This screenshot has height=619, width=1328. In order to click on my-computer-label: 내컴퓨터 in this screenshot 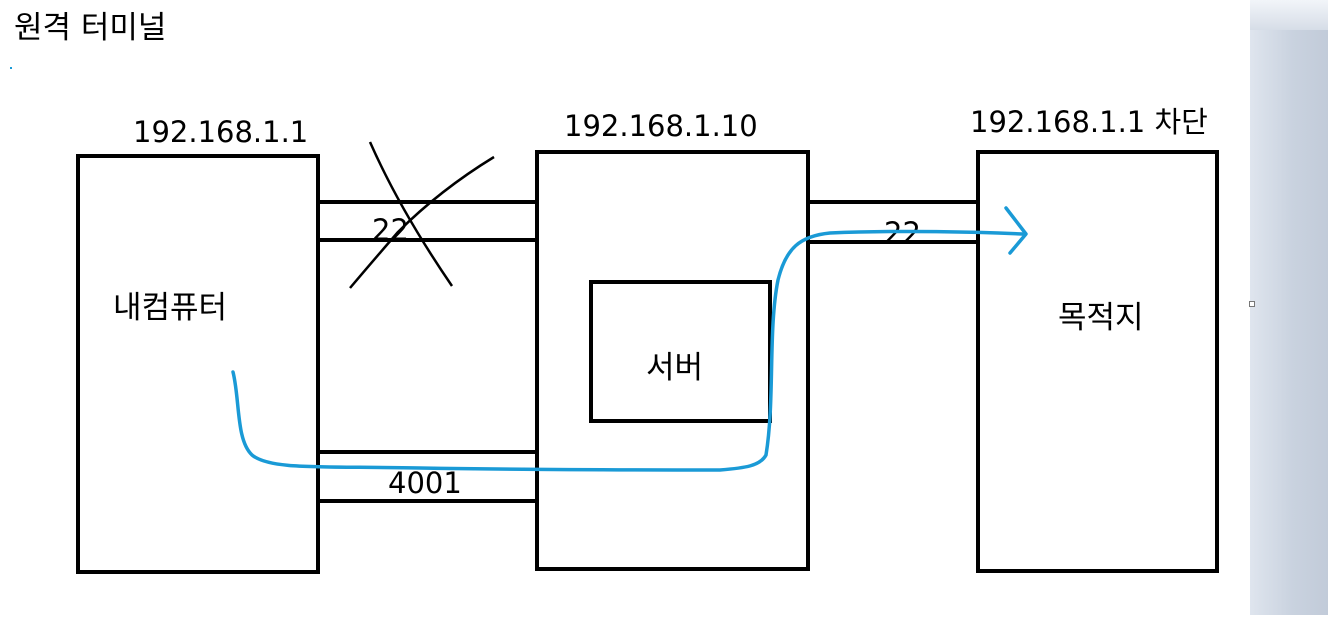, I will do `click(170, 308)`.